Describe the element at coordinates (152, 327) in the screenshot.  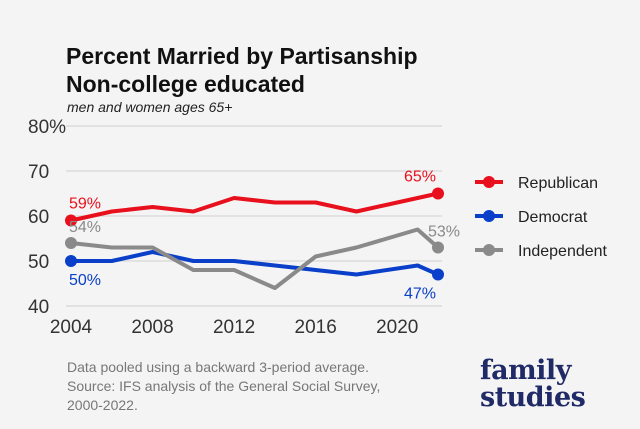
I see `x-tick-label: 2008` at that location.